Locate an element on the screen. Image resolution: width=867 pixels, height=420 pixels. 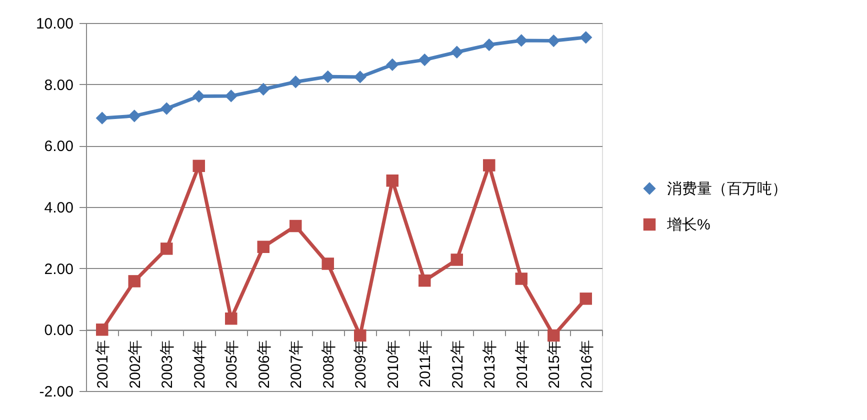
y-tick-label: 2.00 is located at coordinates (59, 269).